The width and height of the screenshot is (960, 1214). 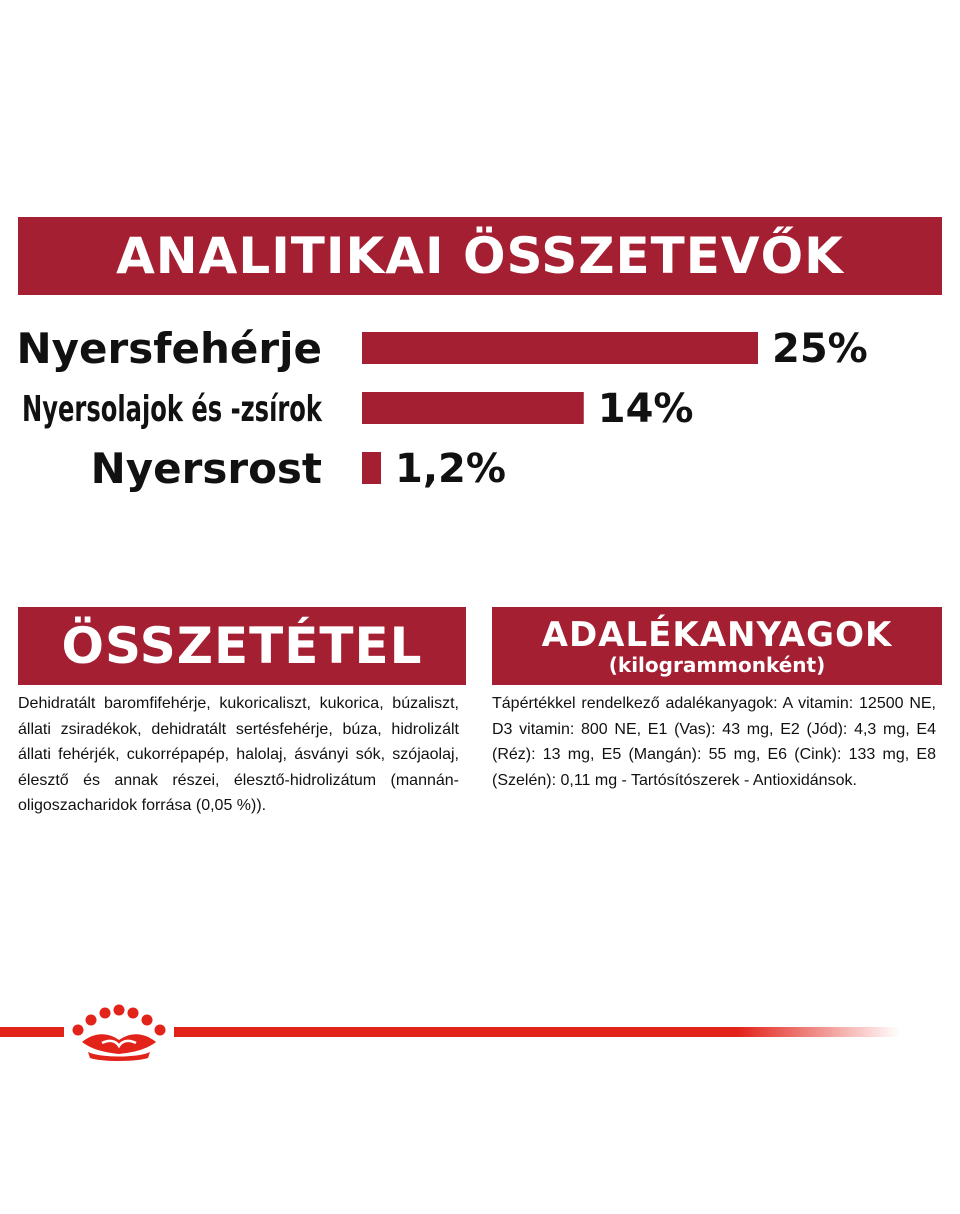 What do you see at coordinates (450, 1032) in the screenshot?
I see `brand-divider-line` at bounding box center [450, 1032].